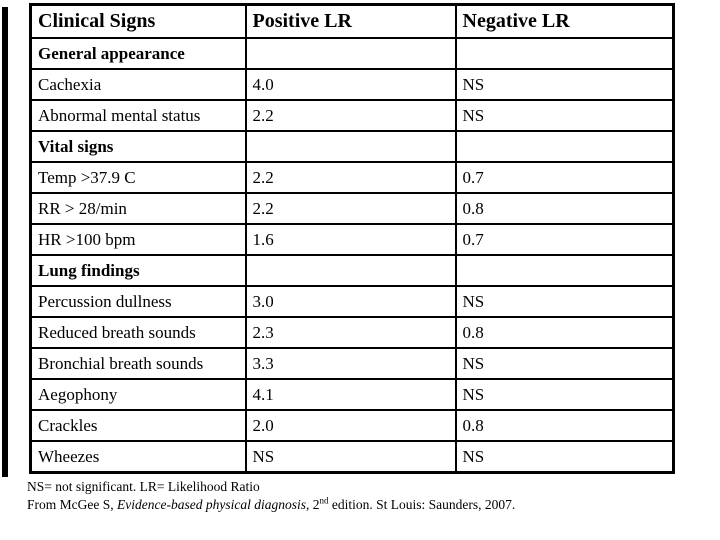  I want to click on table-row-abnormal-mental-status: Abnormal mental status 2.2 NS, so click(352, 115).